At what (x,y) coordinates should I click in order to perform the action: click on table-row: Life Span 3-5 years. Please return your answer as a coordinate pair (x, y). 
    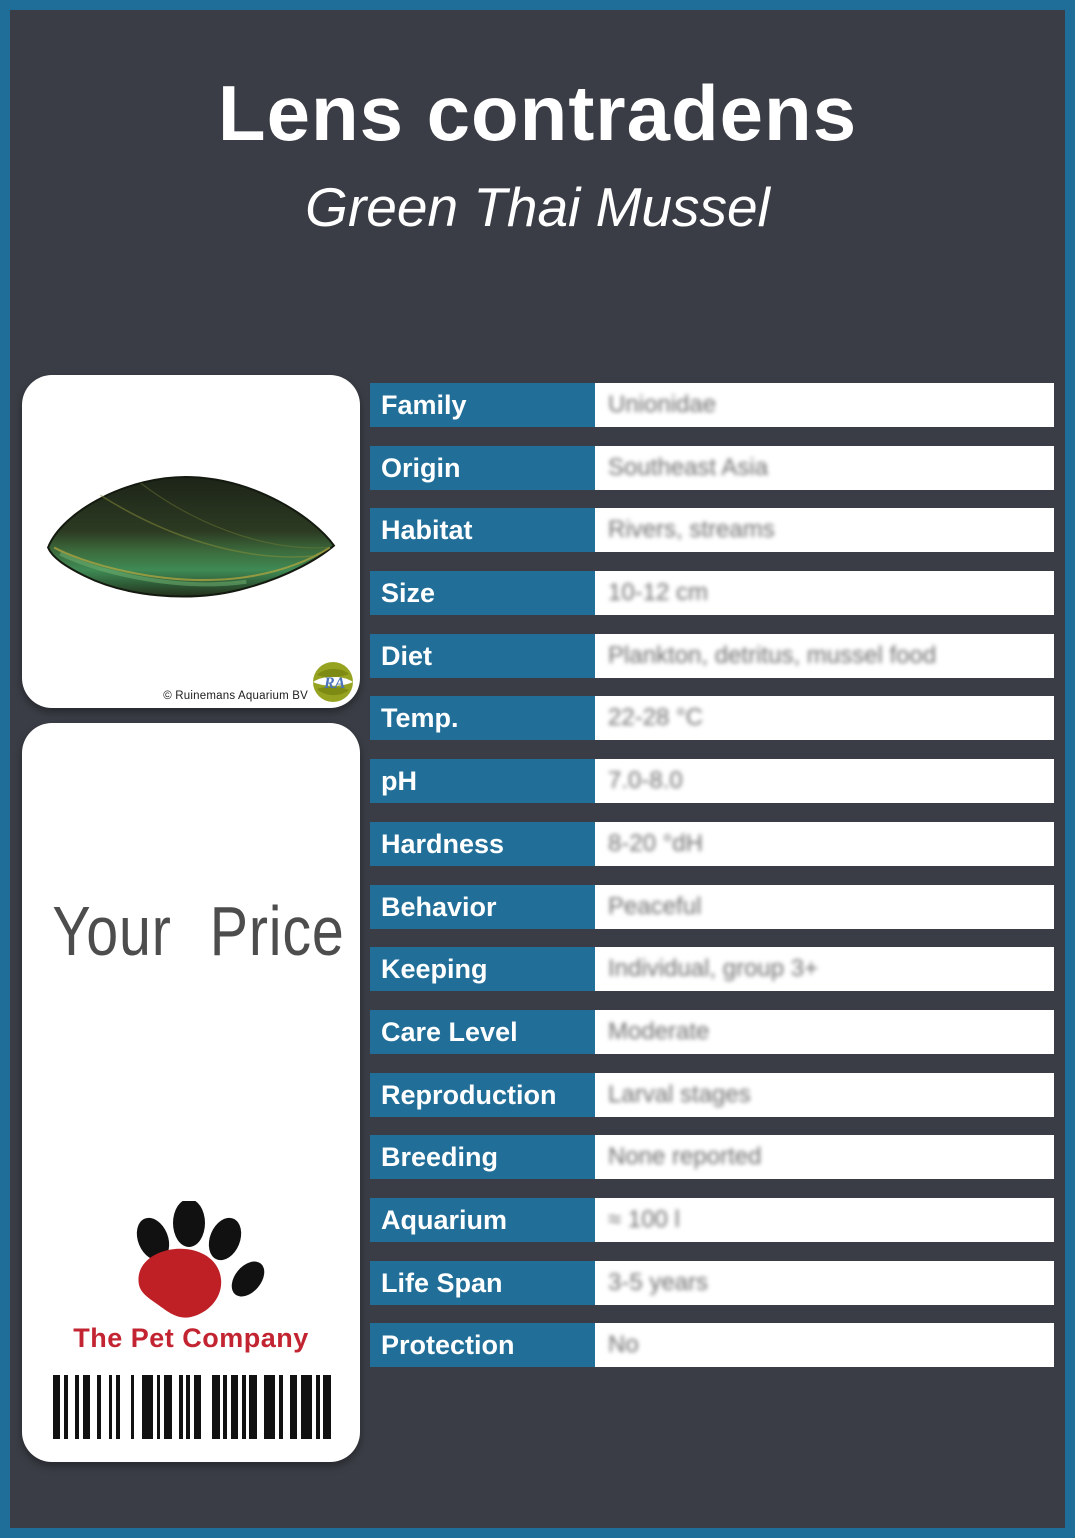
    Looking at the image, I should click on (712, 1282).